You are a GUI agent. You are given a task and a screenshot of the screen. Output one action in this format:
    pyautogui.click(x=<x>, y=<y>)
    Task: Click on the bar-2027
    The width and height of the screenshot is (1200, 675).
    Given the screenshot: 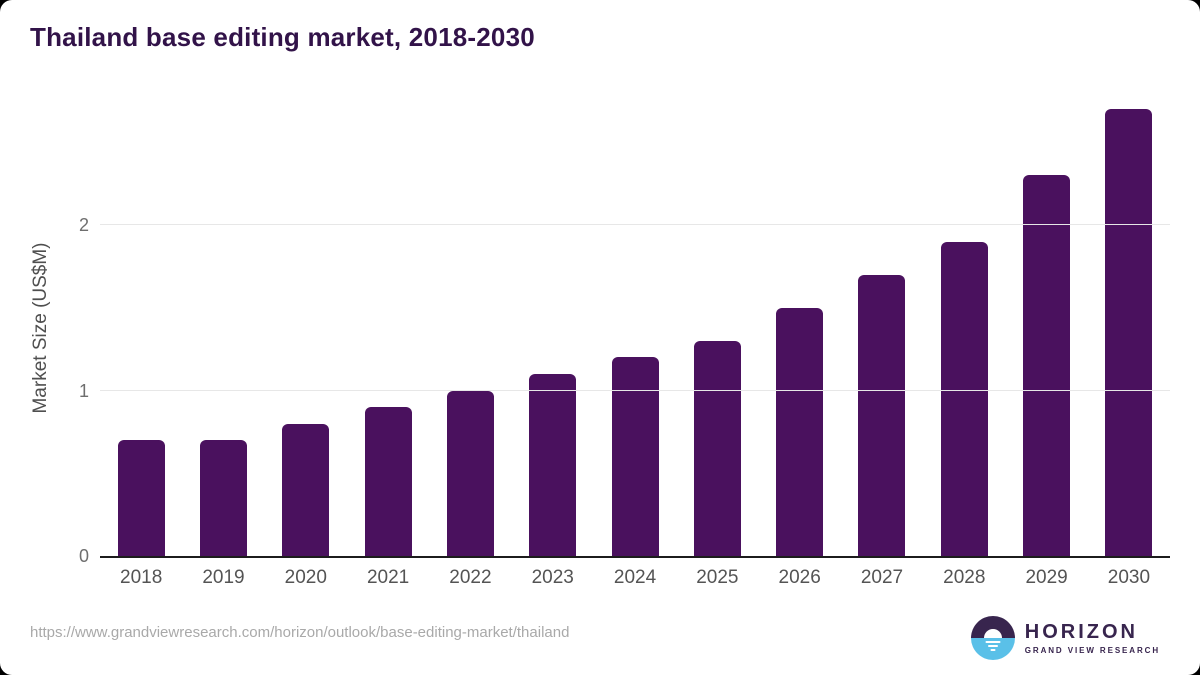 What is the action you would take?
    pyautogui.click(x=882, y=415)
    